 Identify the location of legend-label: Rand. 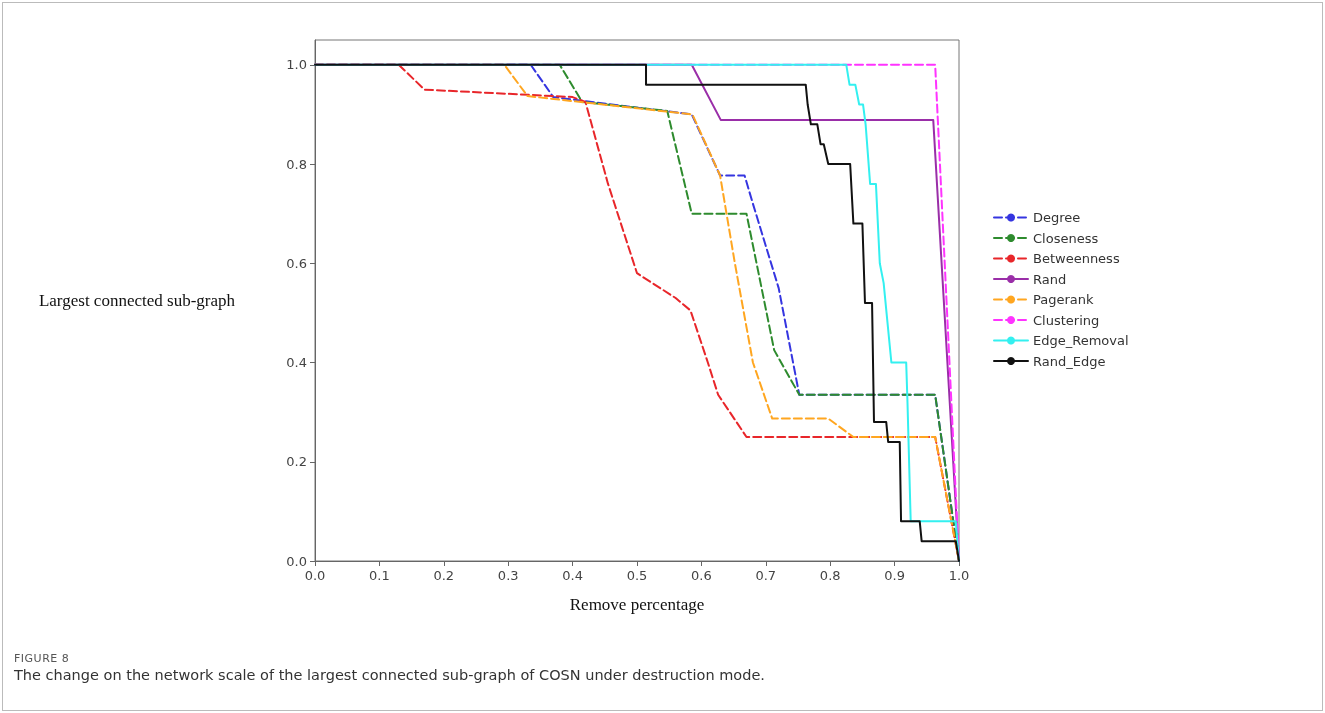
(1050, 279).